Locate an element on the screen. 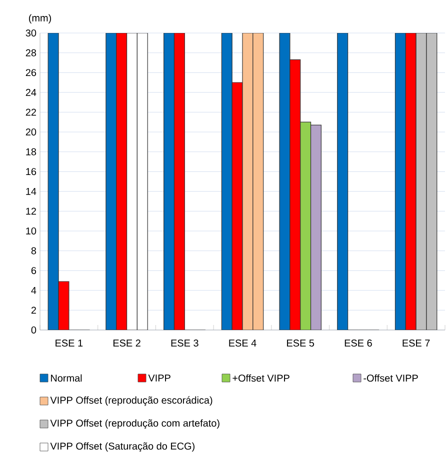 The height and width of the screenshot is (454, 448). x-tick-label: ESE 7 is located at coordinates (416, 343).